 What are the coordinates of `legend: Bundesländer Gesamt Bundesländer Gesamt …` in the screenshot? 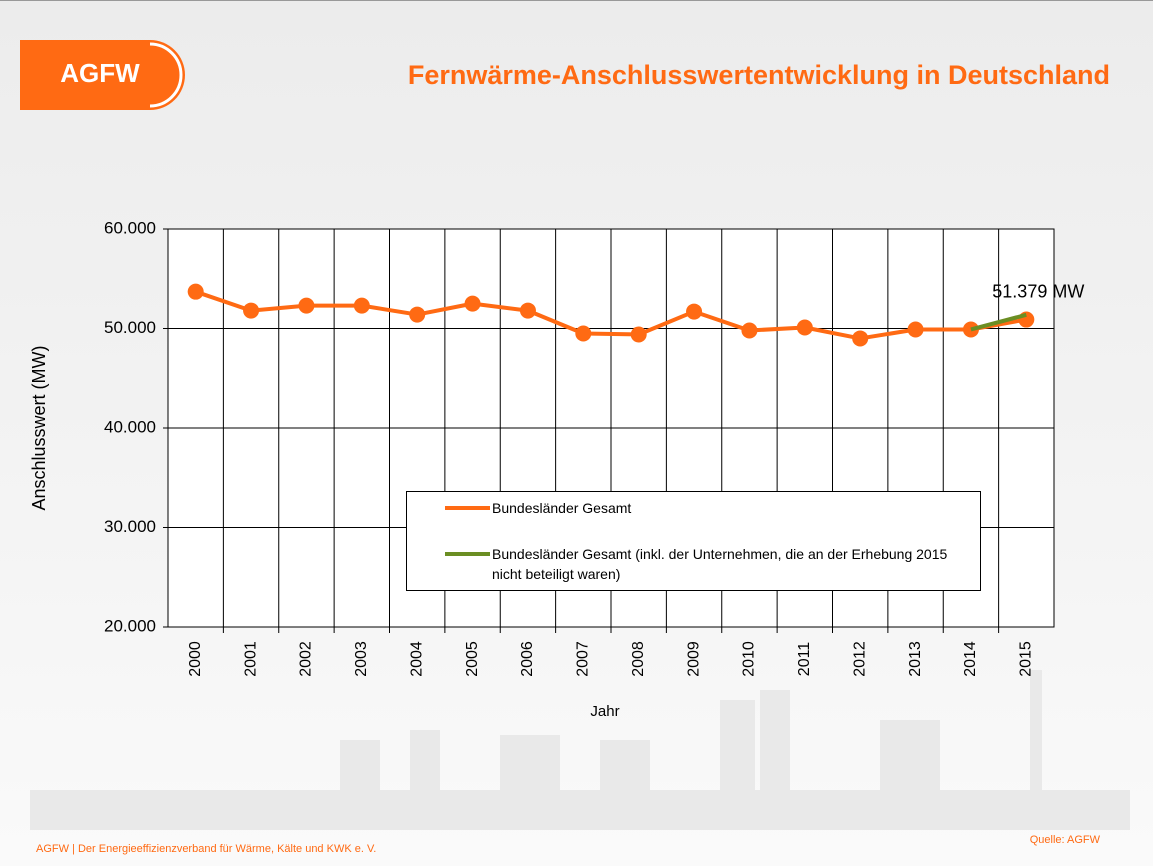 It's located at (693, 541).